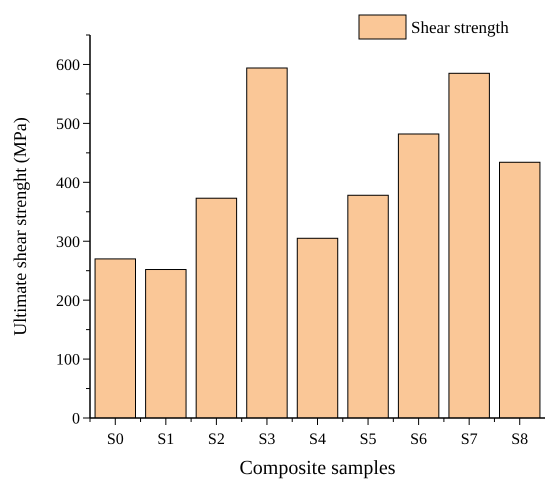  Describe the element at coordinates (68, 242) in the screenshot. I see `y-tick-label: 300` at that location.